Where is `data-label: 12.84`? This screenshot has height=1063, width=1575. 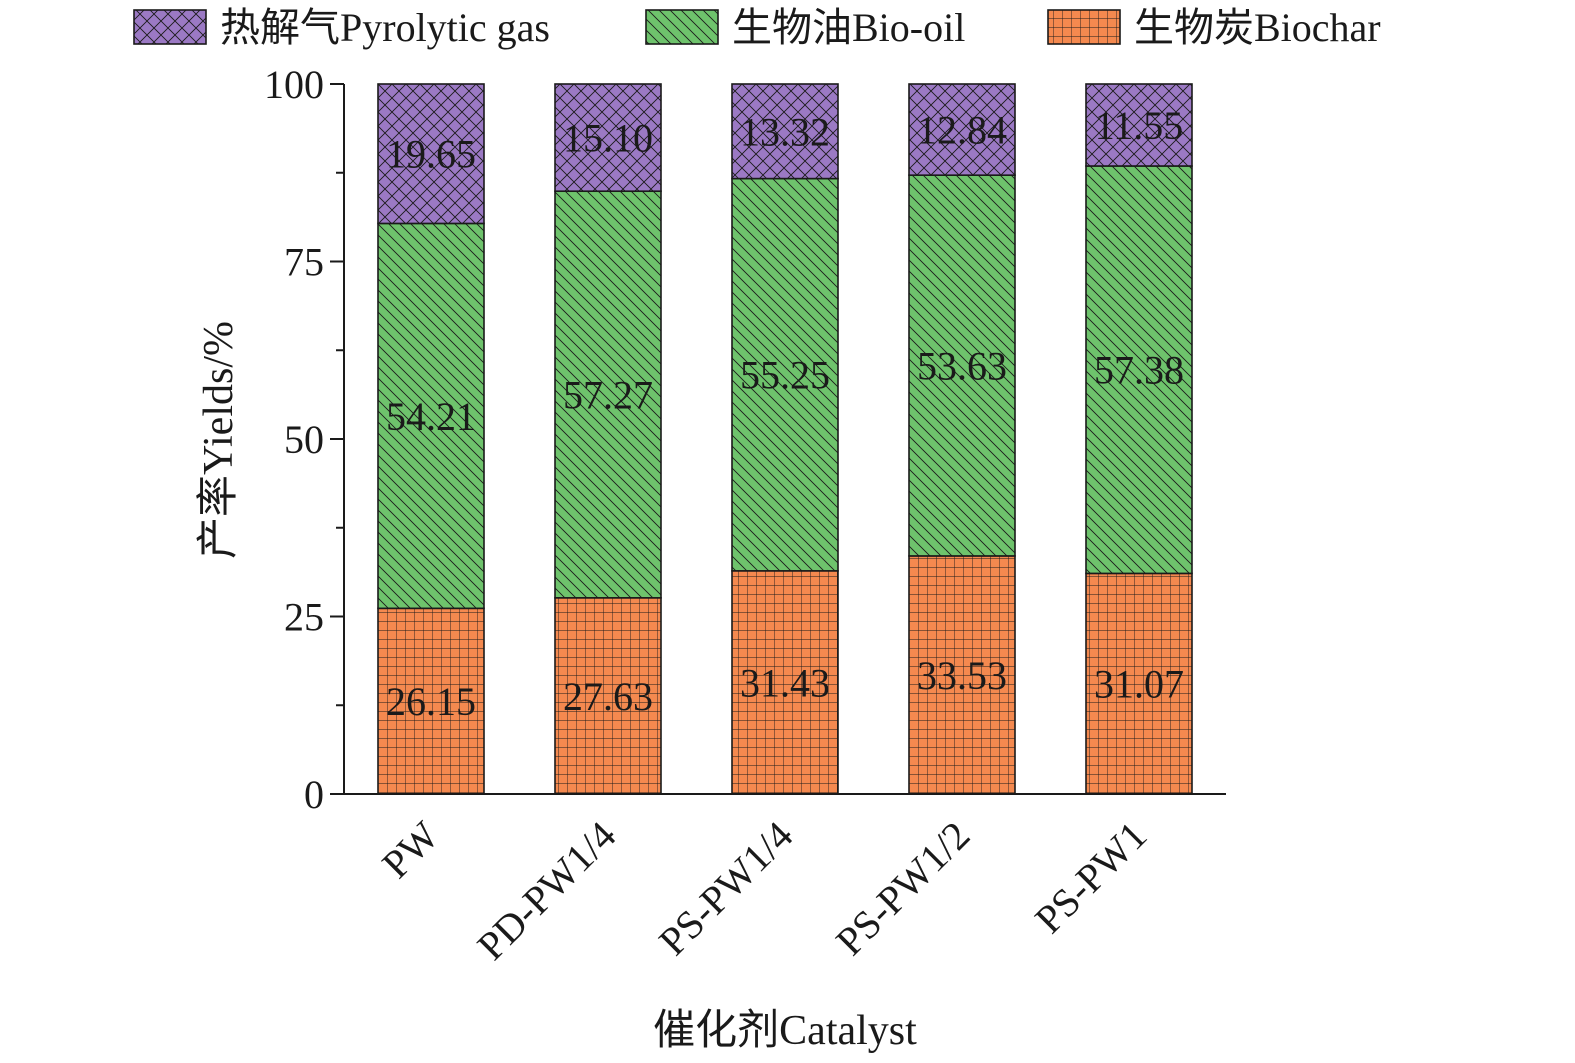 data-label: 12.84 is located at coordinates (962, 130).